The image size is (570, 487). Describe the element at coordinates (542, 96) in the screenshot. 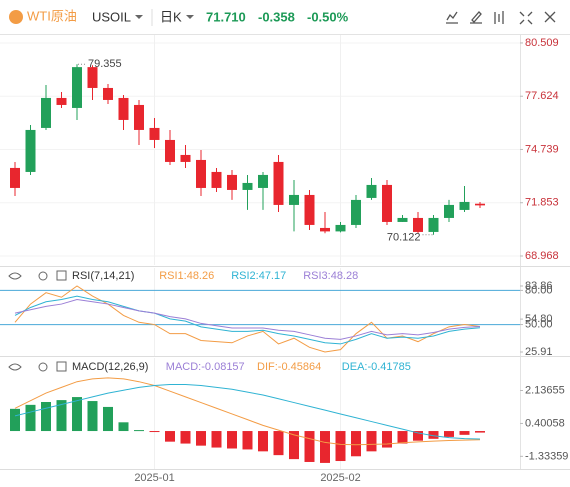

I see `y-tick-label: 77.624` at that location.